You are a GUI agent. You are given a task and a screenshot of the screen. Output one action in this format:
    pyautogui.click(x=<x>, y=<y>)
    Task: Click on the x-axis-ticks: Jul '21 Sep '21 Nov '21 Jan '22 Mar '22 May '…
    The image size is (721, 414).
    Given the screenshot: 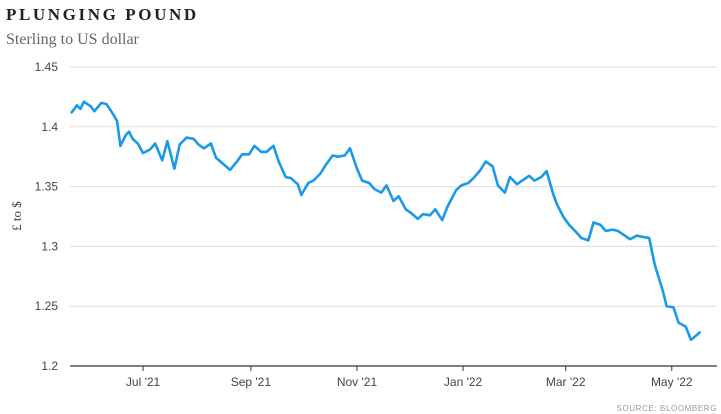 What is the action you would take?
    pyautogui.click(x=409, y=377)
    